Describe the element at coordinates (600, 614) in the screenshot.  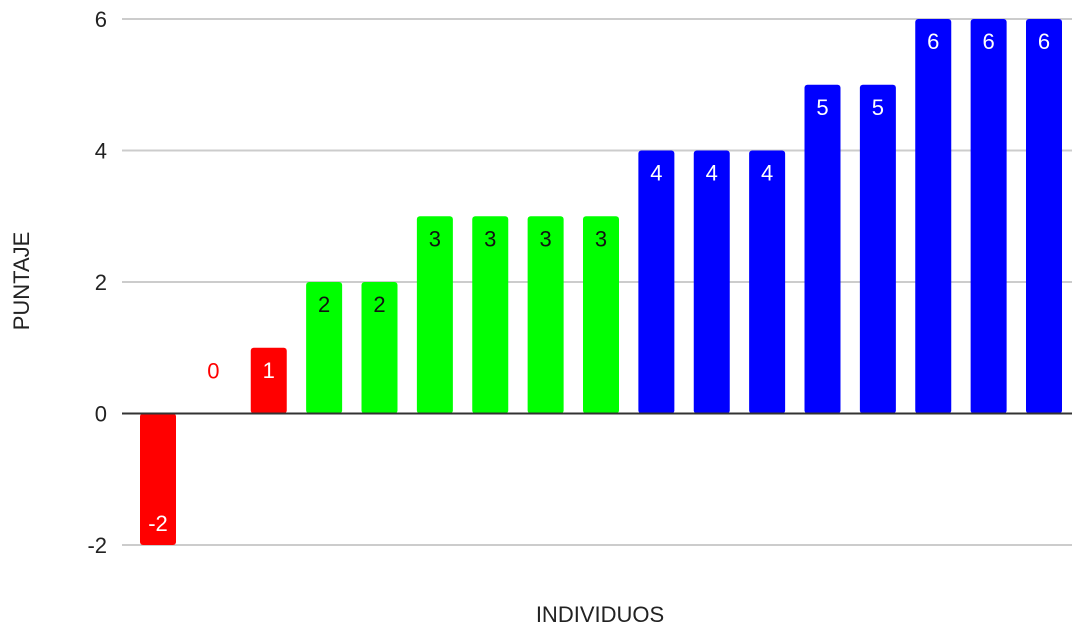
I see `x-axis-title: INDIVIDUOS` at that location.